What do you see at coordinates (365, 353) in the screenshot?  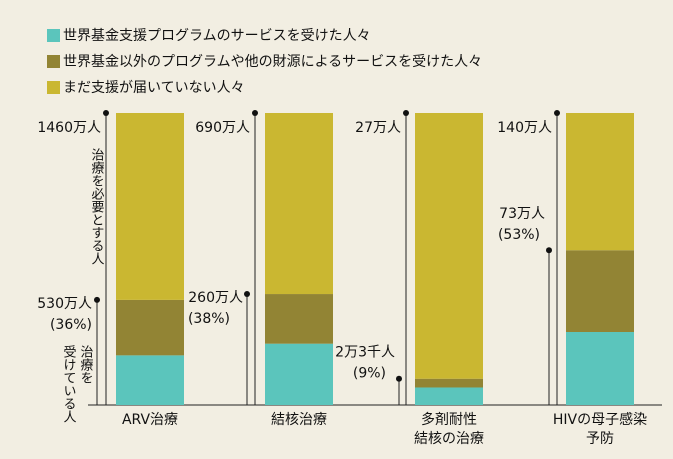 I see `treated-label: 2万3千人` at bounding box center [365, 353].